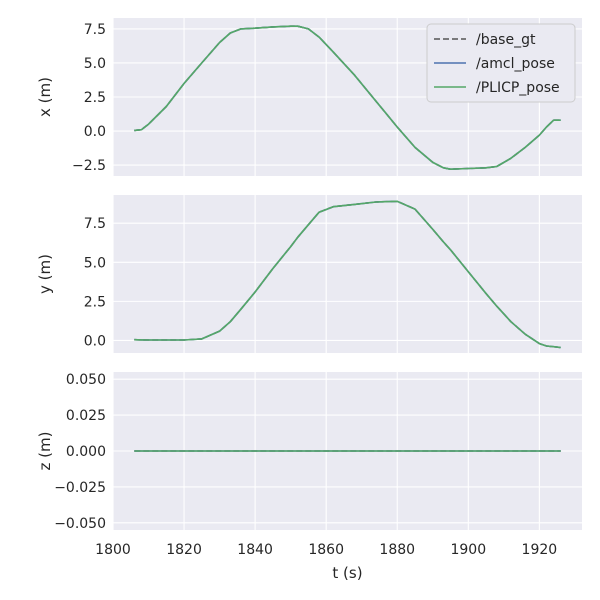 The image size is (600, 600). I want to click on legend-label-base-gt: /base_gt, so click(506, 40).